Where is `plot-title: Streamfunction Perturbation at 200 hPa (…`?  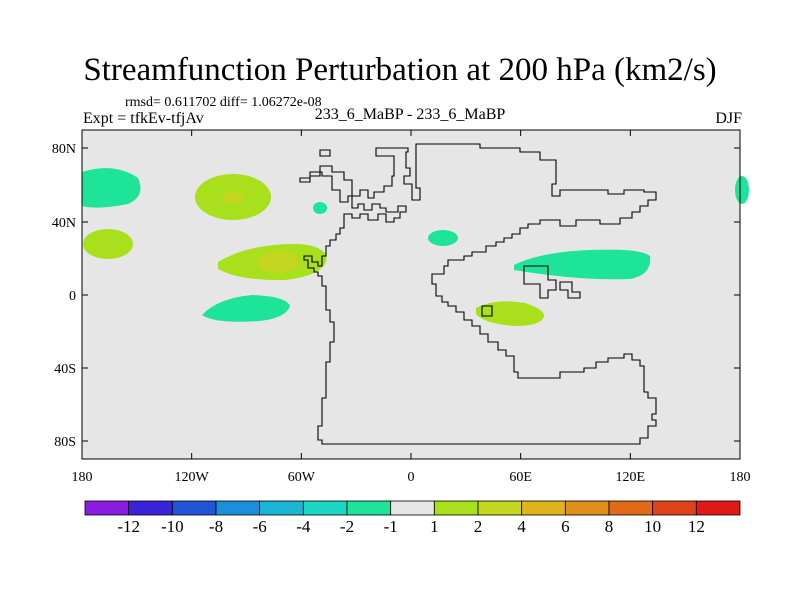 plot-title: Streamfunction Perturbation at 200 hPa (… is located at coordinates (400, 70).